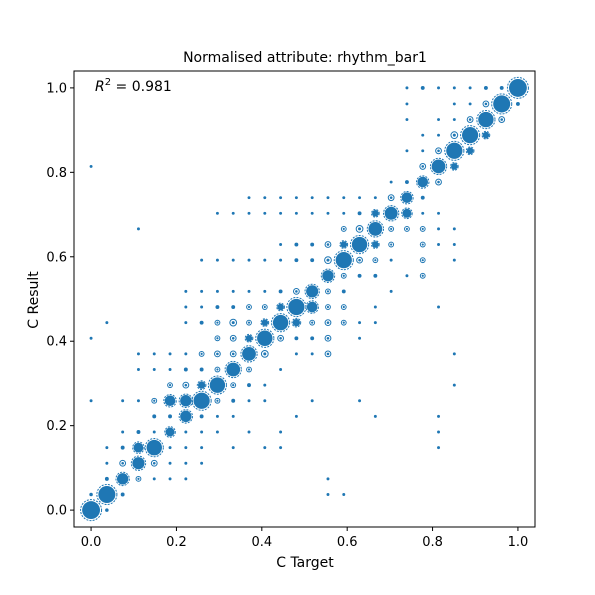 The height and width of the screenshot is (595, 595). I want to click on x-tick-label: 1.0, so click(518, 542).